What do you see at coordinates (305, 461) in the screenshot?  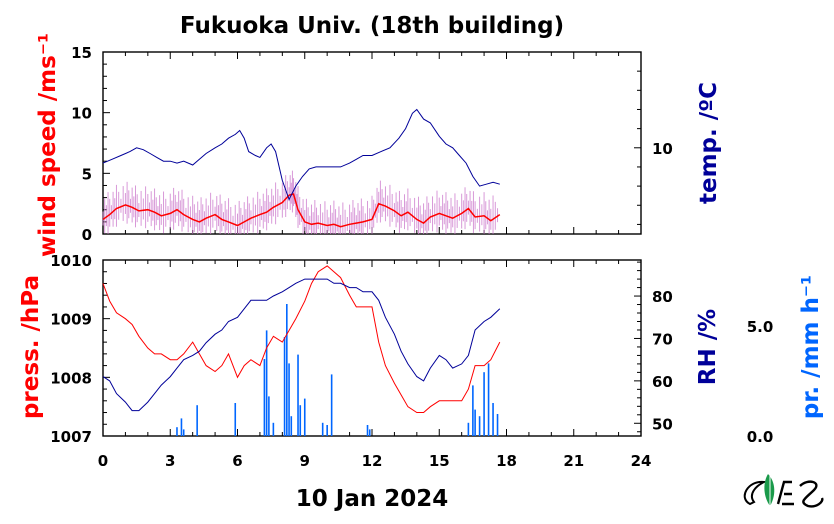 I see `x-tick-label: 9` at bounding box center [305, 461].